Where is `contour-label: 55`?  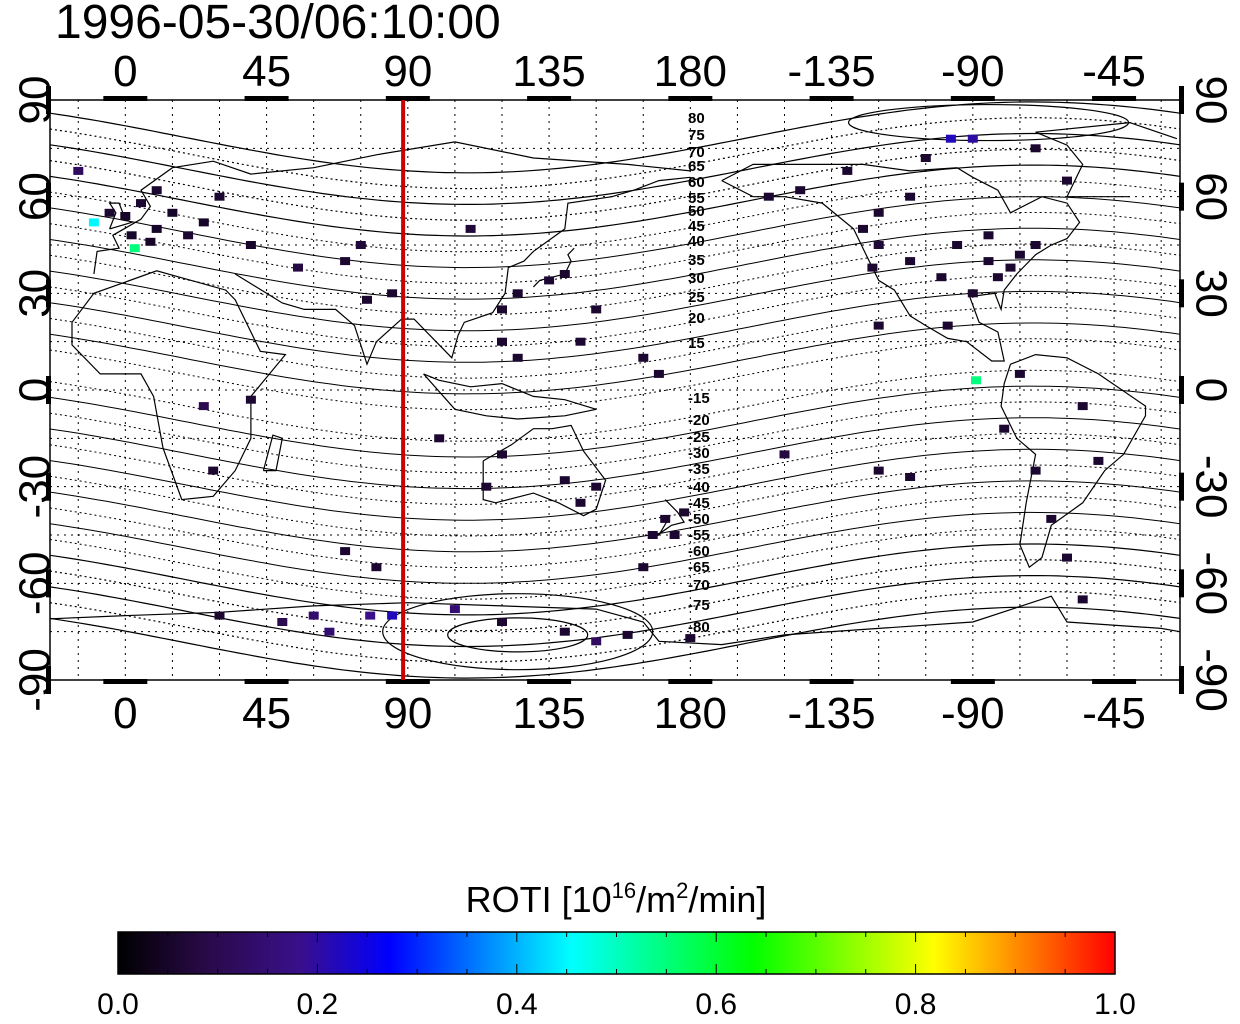 contour-label: 55 is located at coordinates (696, 198).